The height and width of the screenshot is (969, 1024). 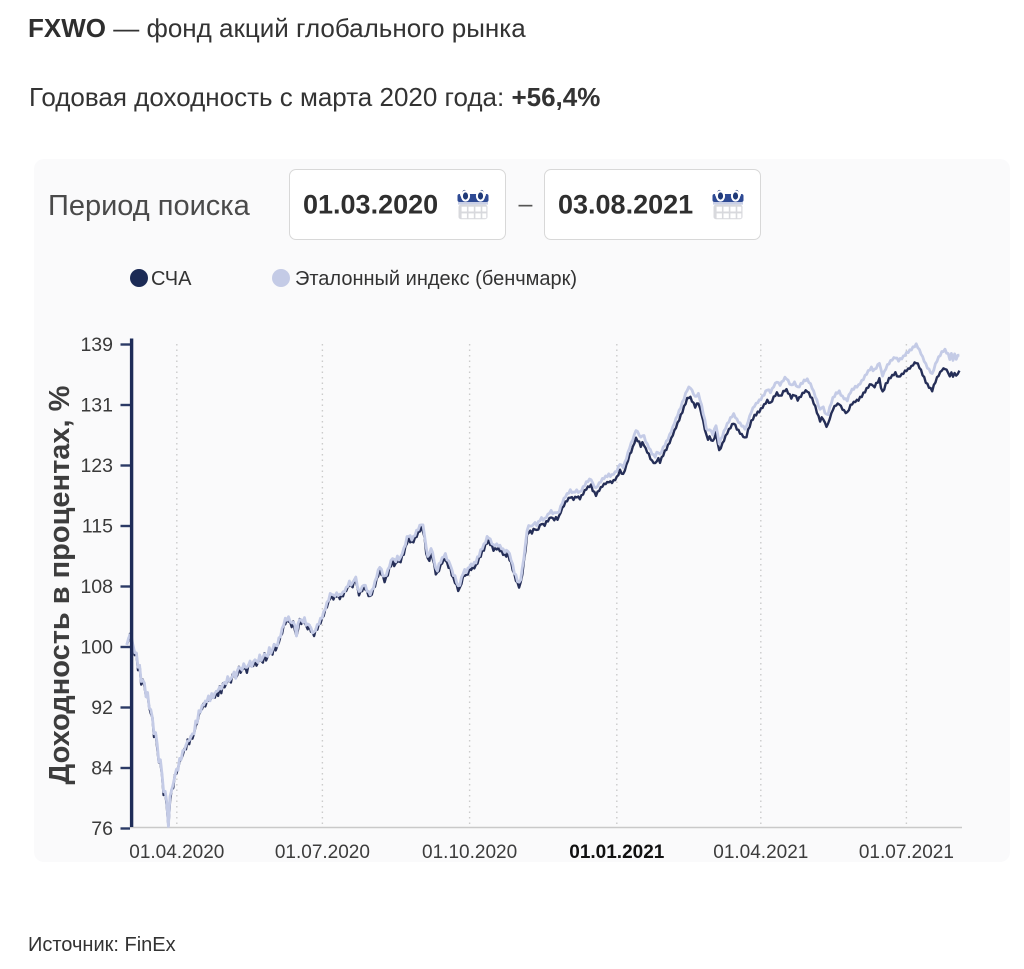 I want to click on svg-text: 01.04.2020, so click(x=176, y=852).